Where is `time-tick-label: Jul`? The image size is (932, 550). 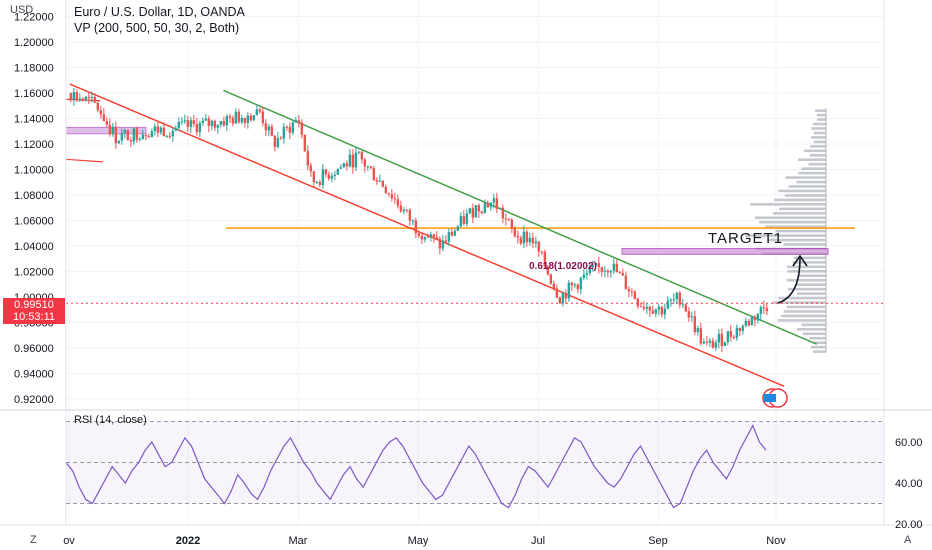 time-tick-label: Jul is located at coordinates (538, 541).